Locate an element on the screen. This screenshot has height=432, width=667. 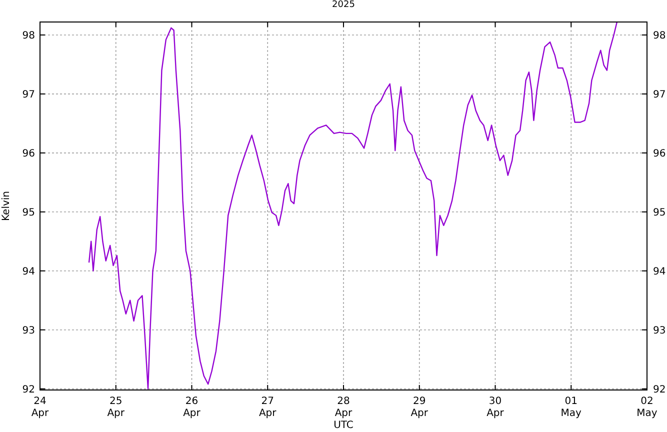
y2-tick-label: 98 is located at coordinates (659, 36).